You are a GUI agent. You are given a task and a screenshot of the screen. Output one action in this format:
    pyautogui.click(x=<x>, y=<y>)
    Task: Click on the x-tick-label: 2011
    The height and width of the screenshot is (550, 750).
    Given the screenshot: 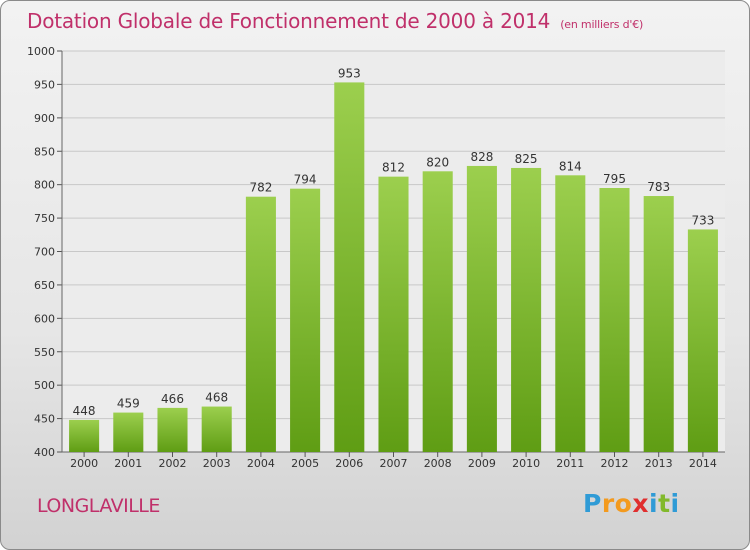 What is the action you would take?
    pyautogui.click(x=570, y=463)
    